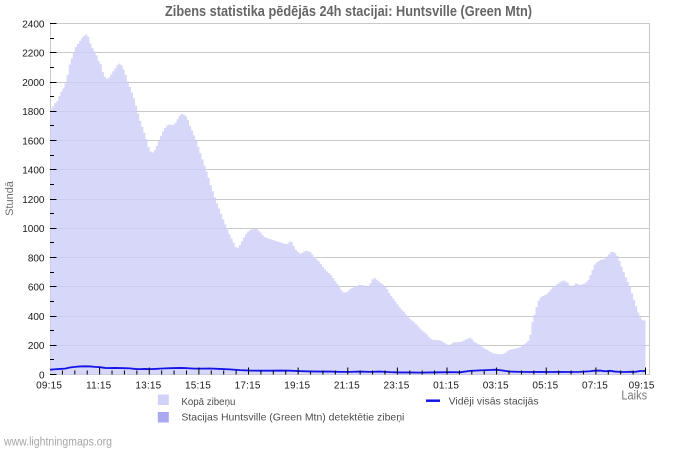 The width and height of the screenshot is (700, 455). Describe the element at coordinates (396, 386) in the screenshot. I see `svg-text: 23:15` at that location.